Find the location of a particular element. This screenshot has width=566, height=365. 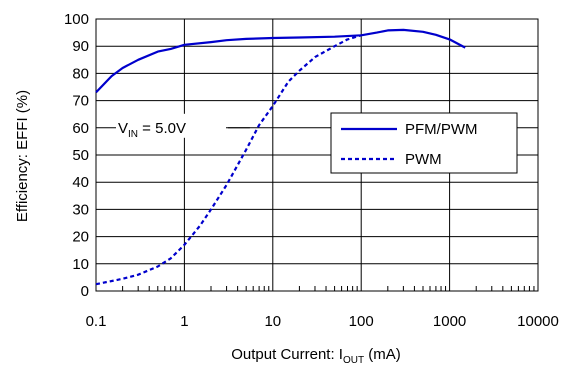

y-tick-label: 90 is located at coordinates (80, 46).